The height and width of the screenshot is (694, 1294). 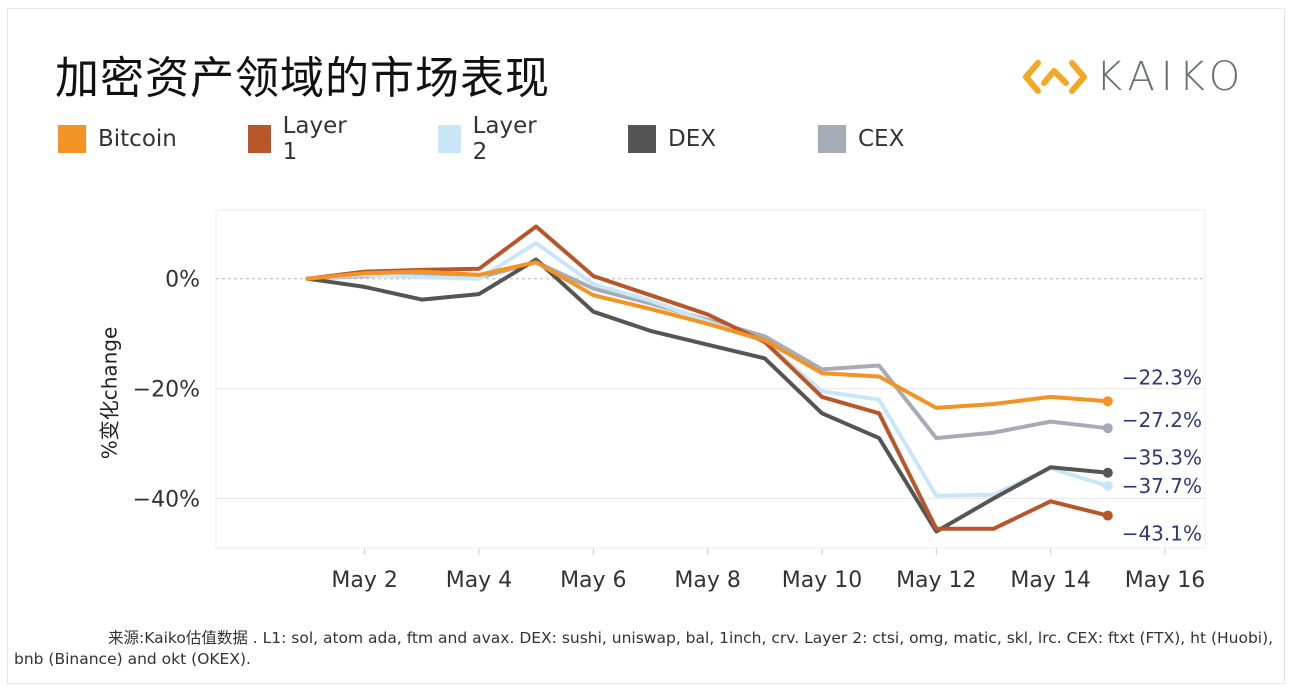 What do you see at coordinates (1162, 458) in the screenshot?
I see `end-value-label: −35.3%` at bounding box center [1162, 458].